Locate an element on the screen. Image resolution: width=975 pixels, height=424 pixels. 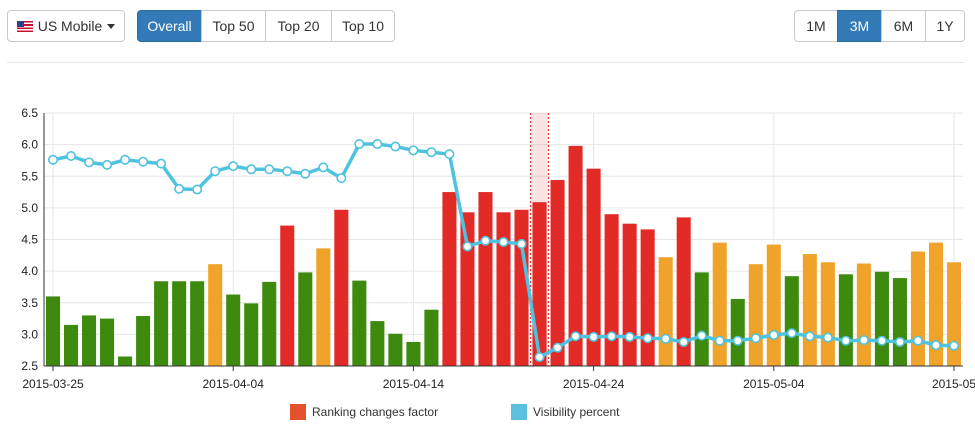
x-tick-label: 2015-05 is located at coordinates (953, 384).